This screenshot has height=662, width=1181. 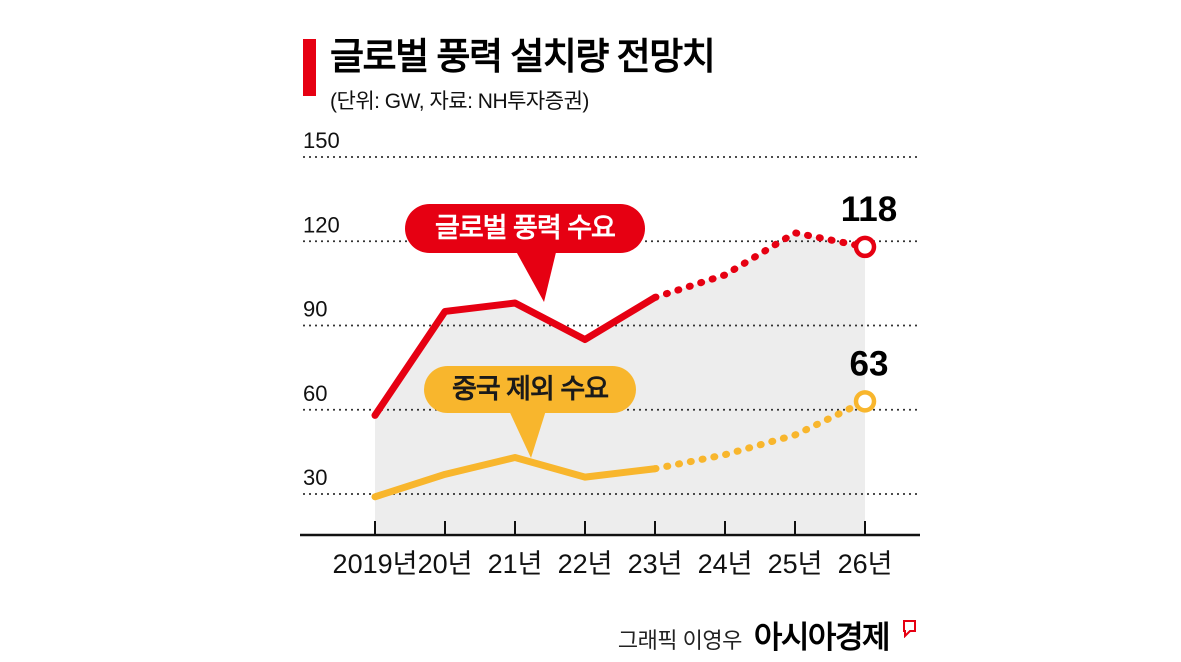 What do you see at coordinates (535, 273) in the screenshot?
I see `callout-tail-red` at bounding box center [535, 273].